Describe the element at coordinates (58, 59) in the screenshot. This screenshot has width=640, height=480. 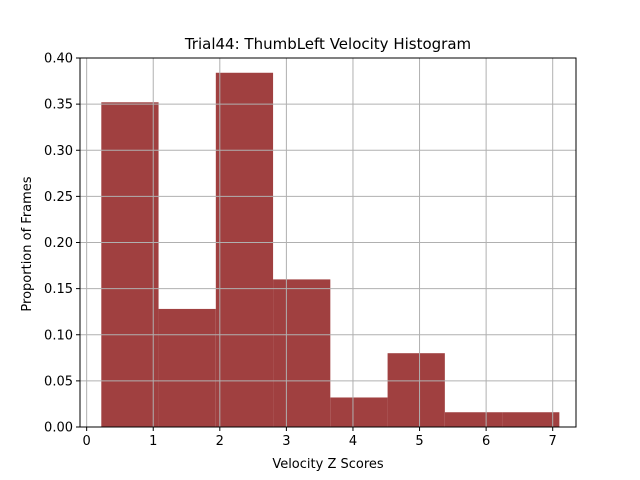
I see `y-tick-label-8: 0.40` at that location.